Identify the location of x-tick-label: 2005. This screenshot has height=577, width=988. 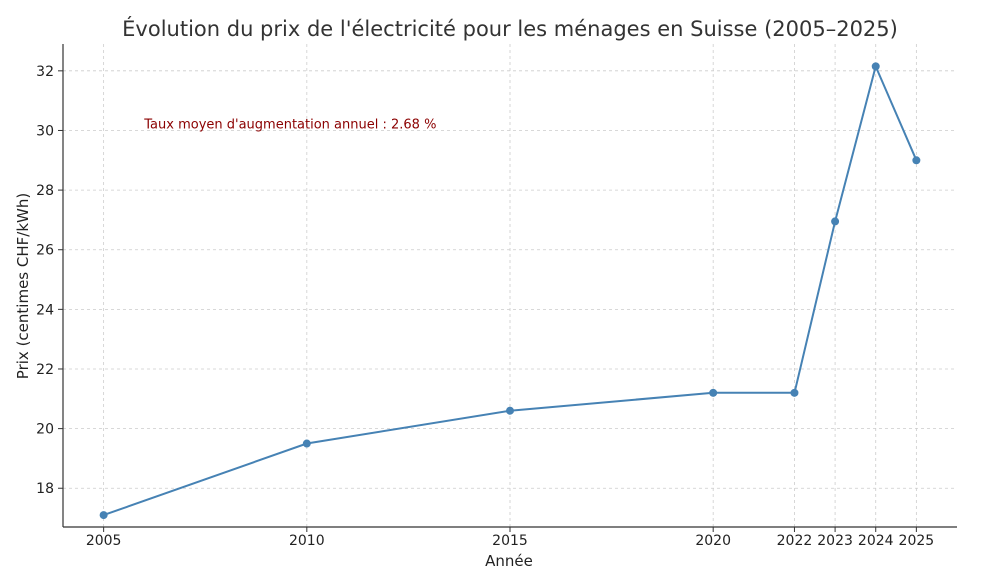
(104, 541).